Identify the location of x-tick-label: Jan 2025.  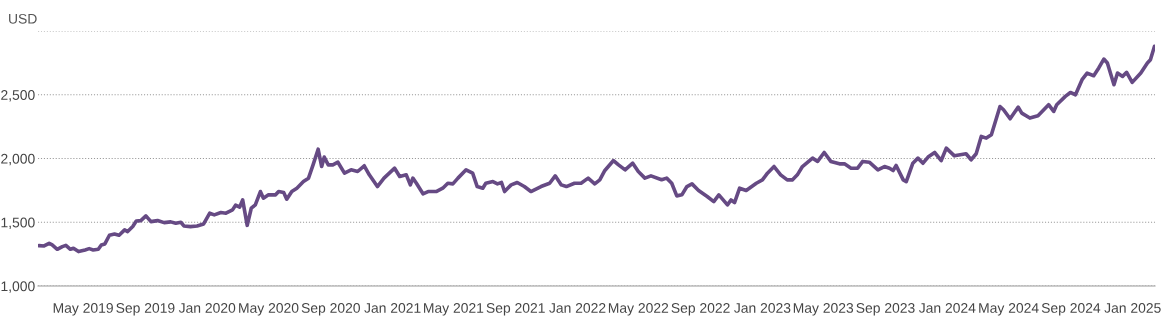
(1132, 308).